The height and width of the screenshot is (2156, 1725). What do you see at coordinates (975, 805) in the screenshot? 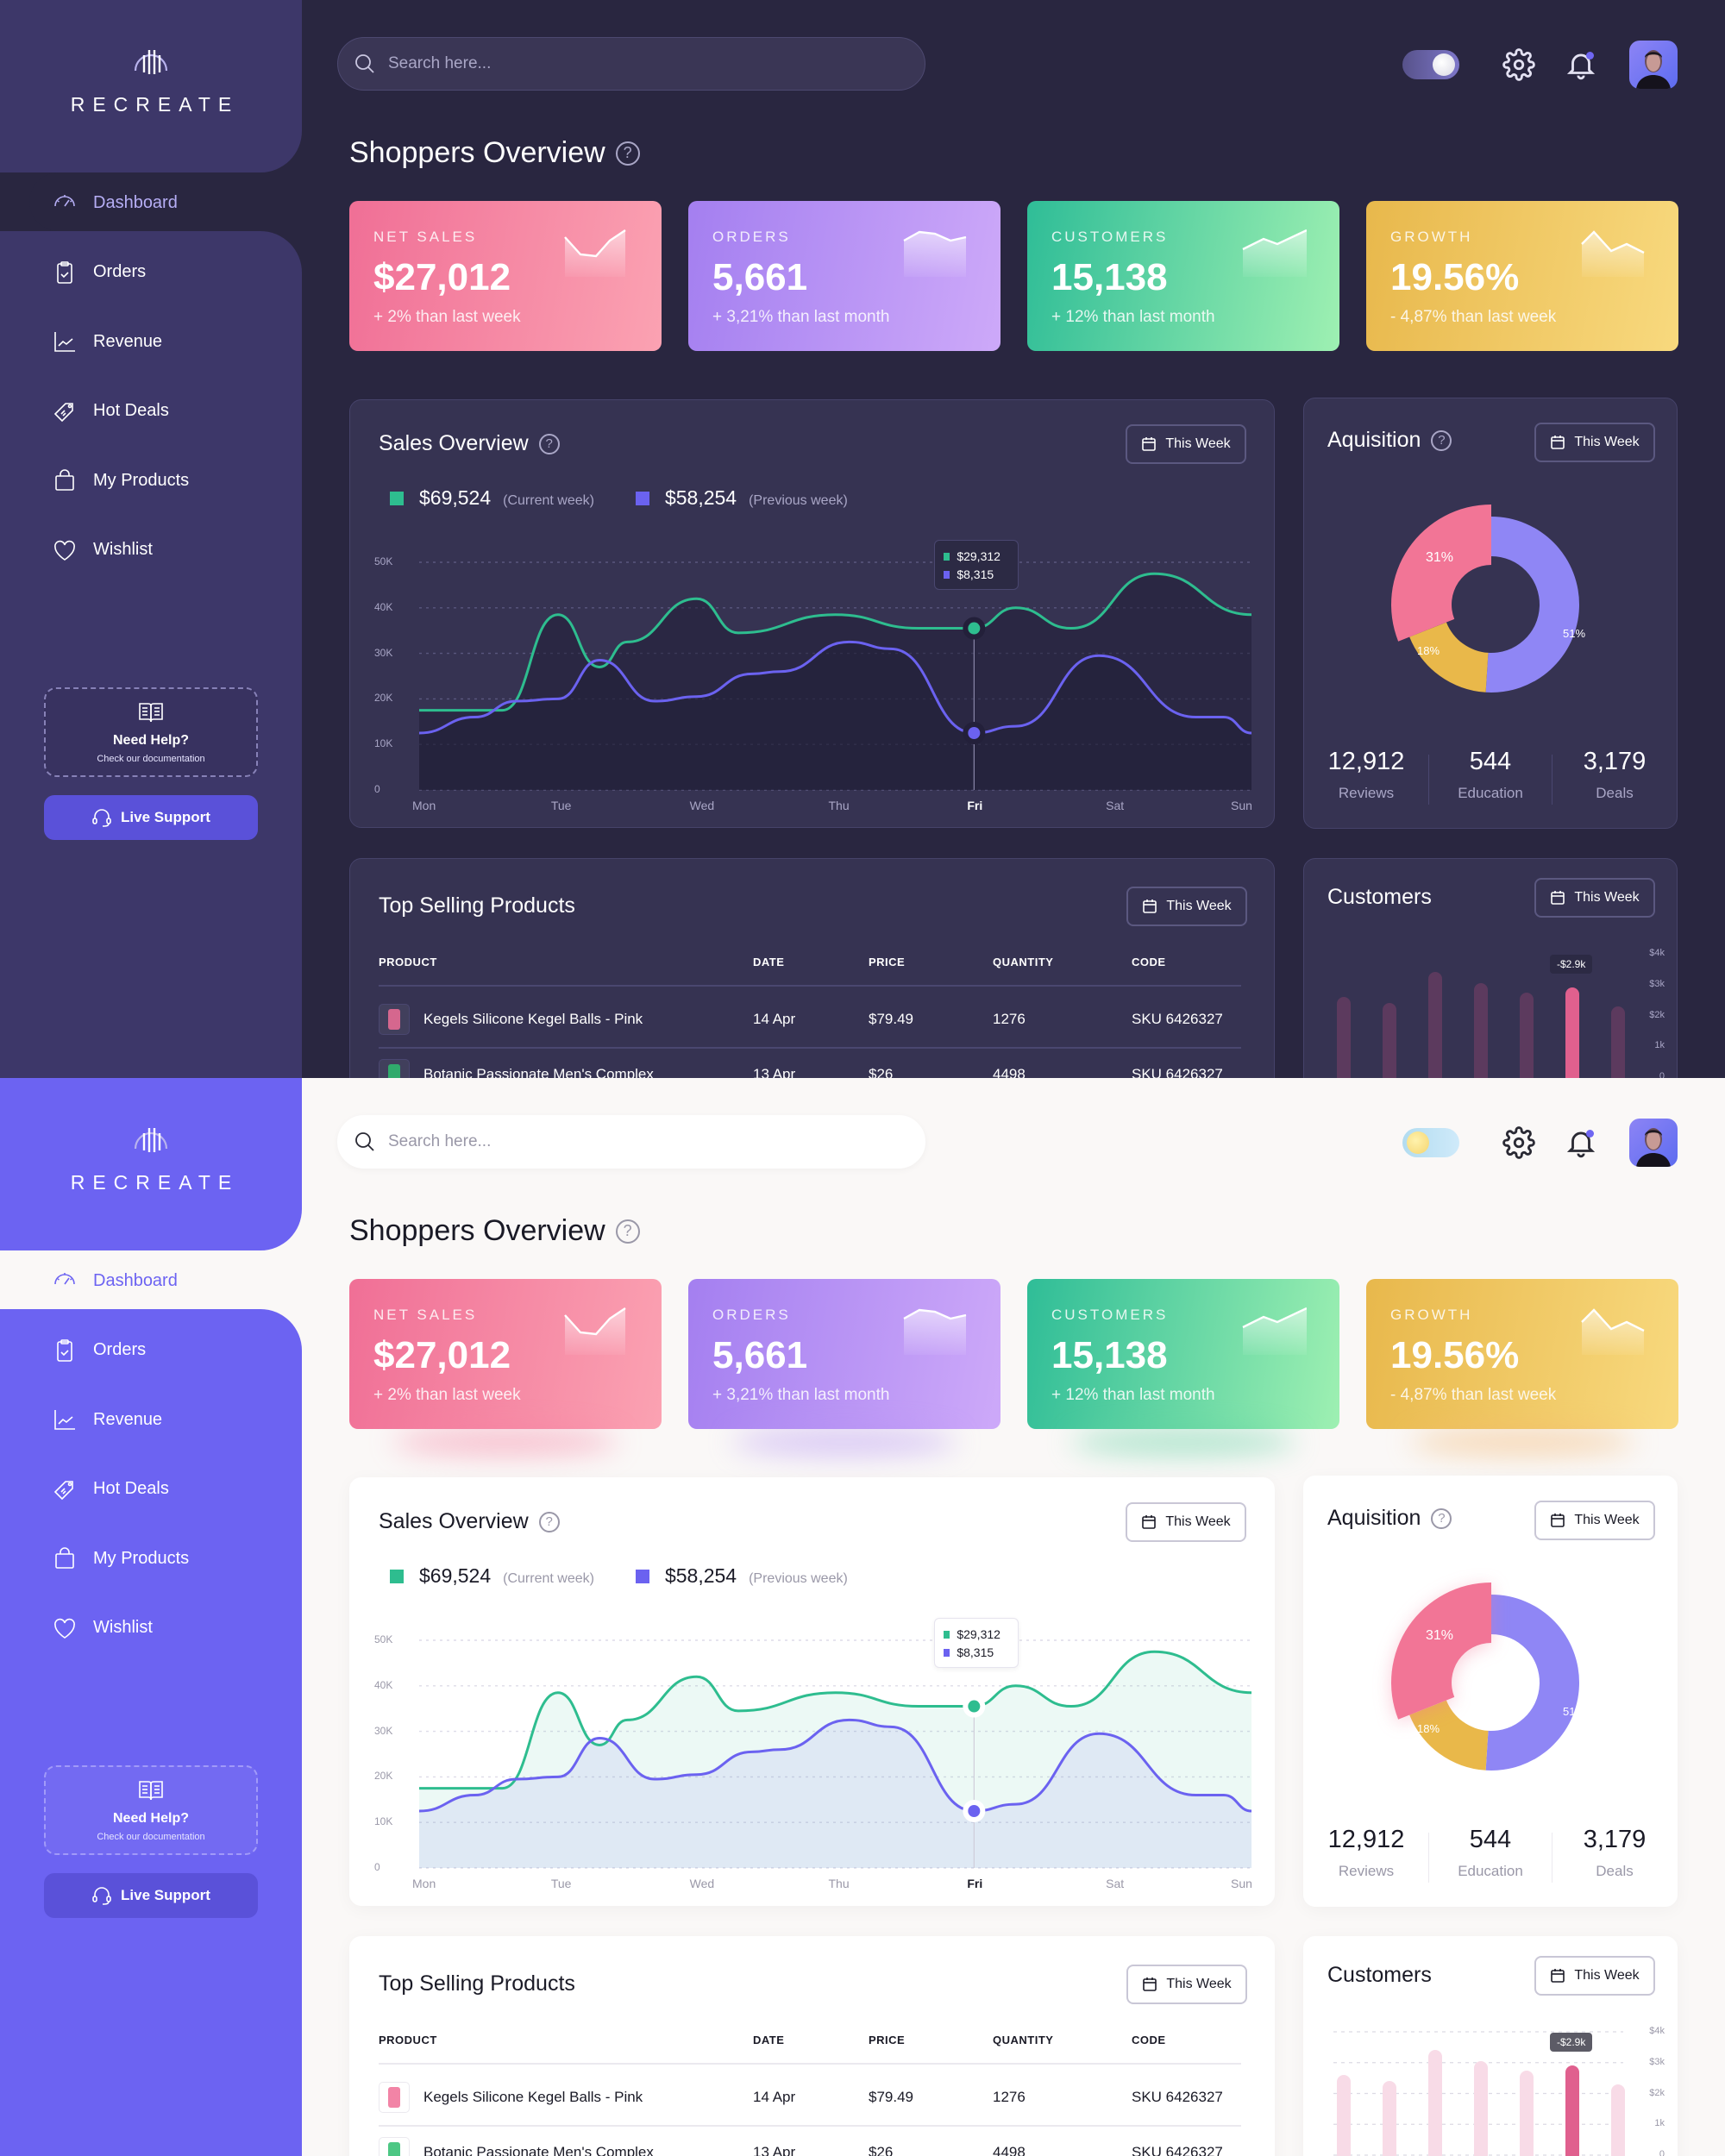
I see `x-axis-tick: Fri` at bounding box center [975, 805].